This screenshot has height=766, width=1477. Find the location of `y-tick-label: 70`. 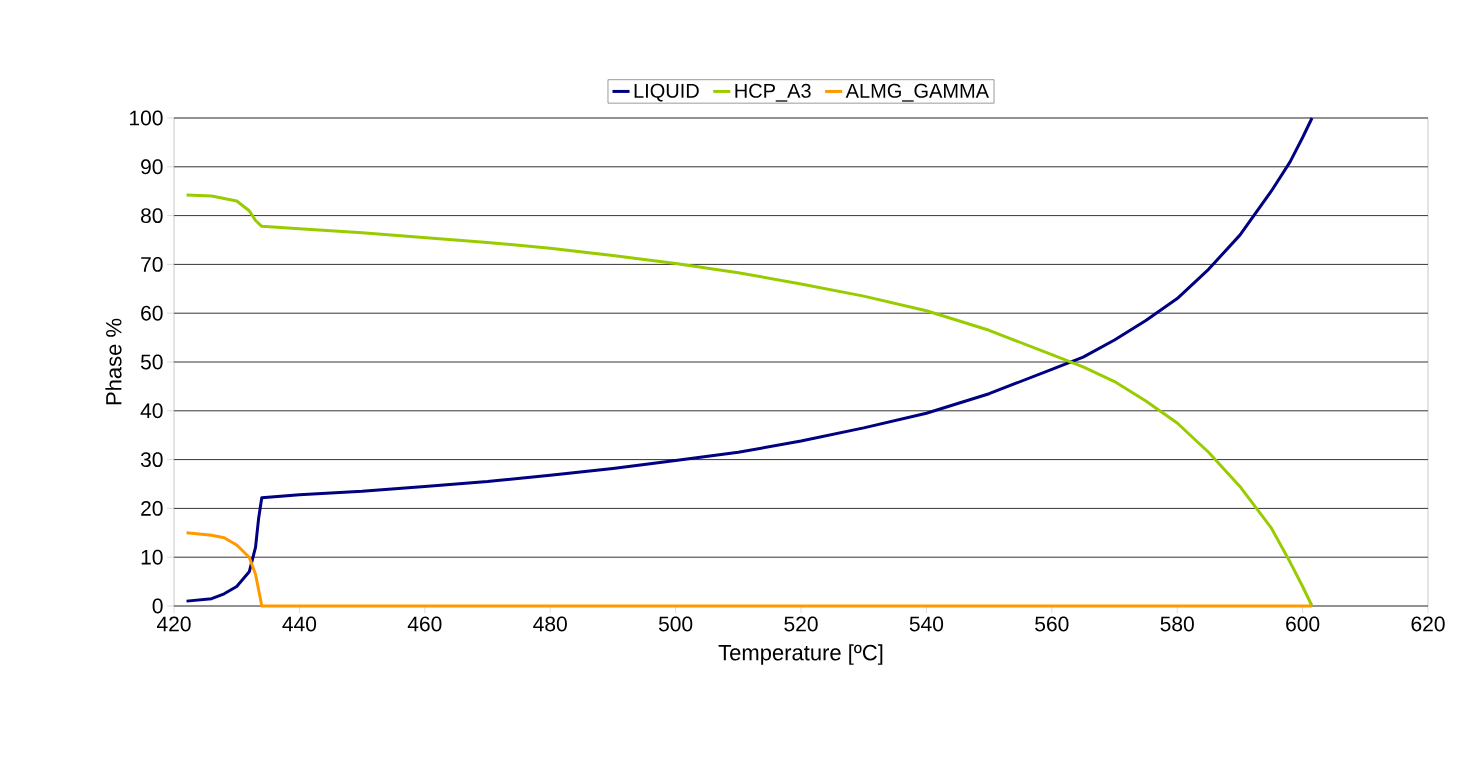

y-tick-label: 70 is located at coordinates (152, 264).